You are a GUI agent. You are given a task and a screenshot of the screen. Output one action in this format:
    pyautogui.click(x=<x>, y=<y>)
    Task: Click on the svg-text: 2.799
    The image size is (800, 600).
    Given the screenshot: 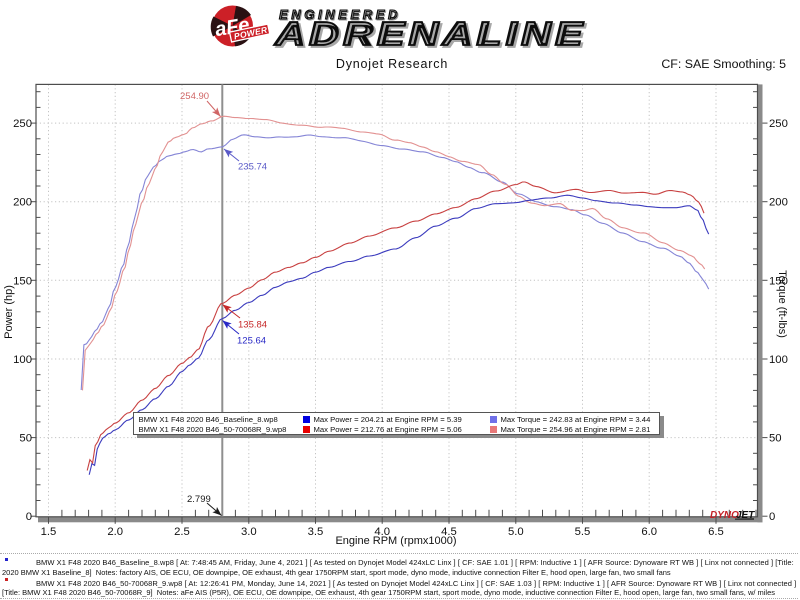 What is the action you would take?
    pyautogui.click(x=199, y=499)
    